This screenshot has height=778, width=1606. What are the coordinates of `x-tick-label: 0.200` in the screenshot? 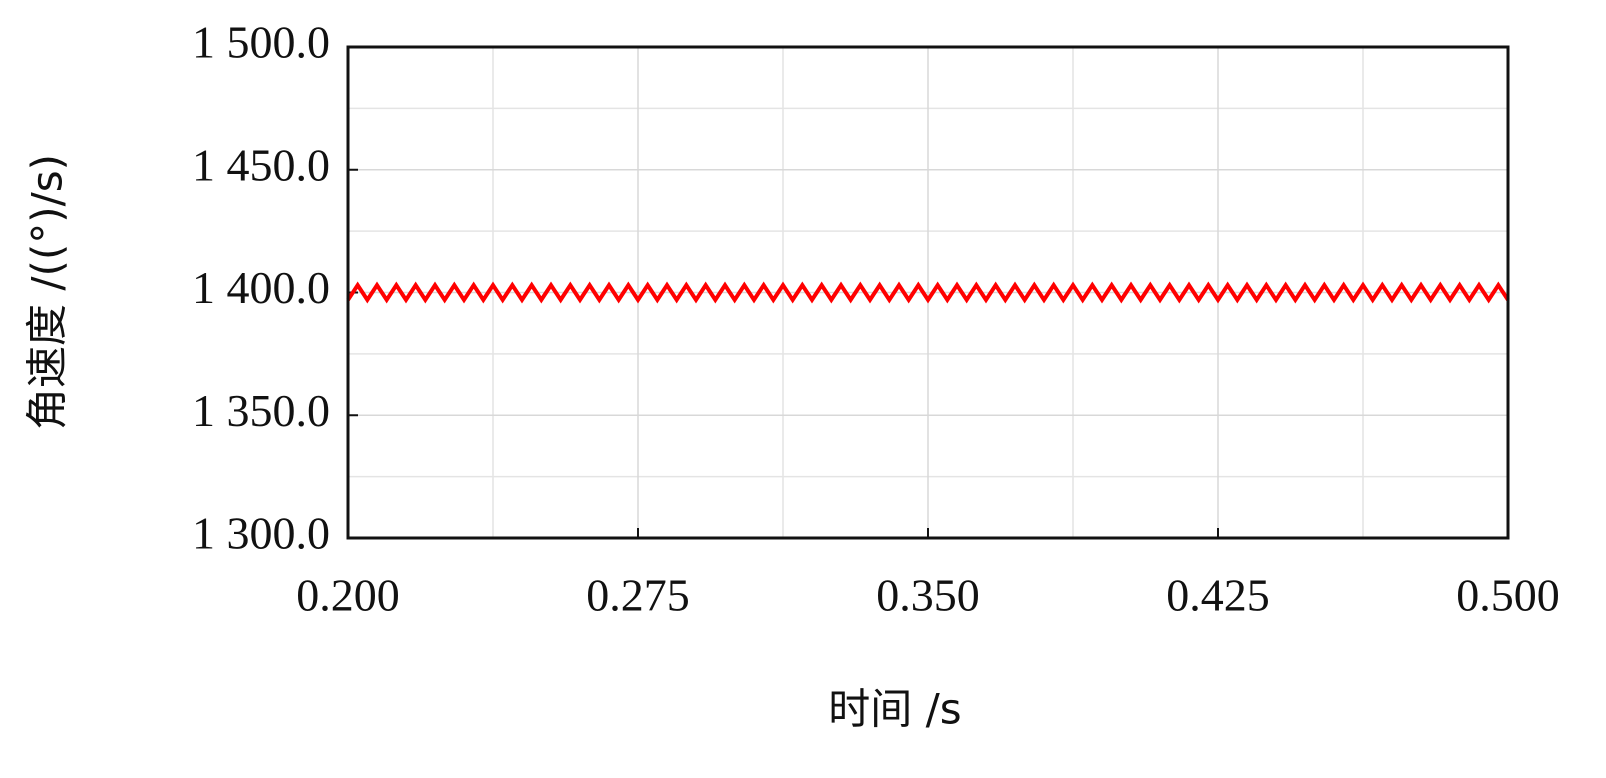 It's located at (348, 595).